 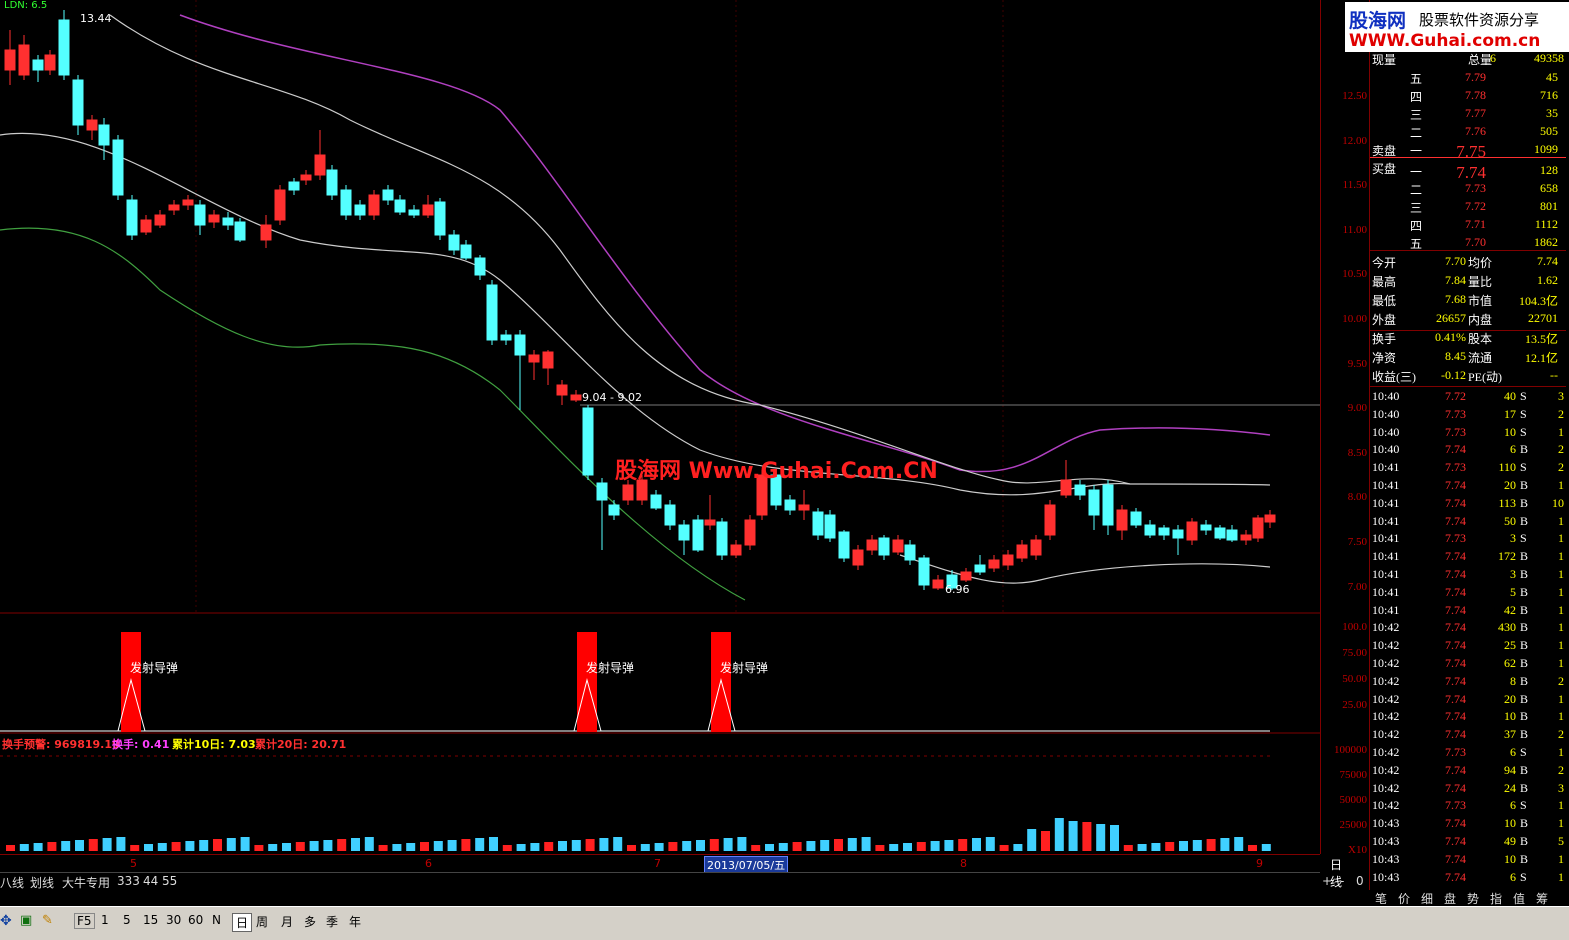 I want to click on period-n: N, so click(x=216, y=920).